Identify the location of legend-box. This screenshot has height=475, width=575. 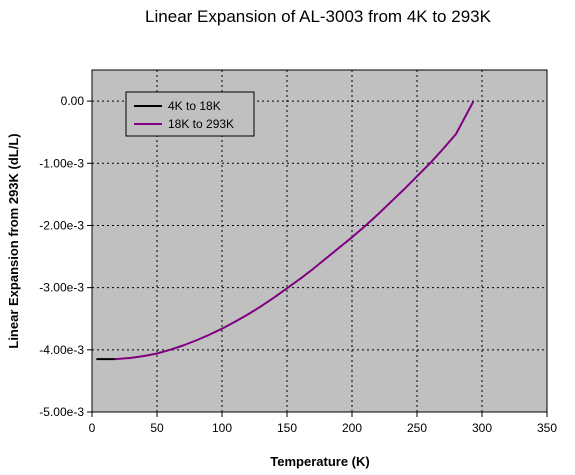
(190, 114).